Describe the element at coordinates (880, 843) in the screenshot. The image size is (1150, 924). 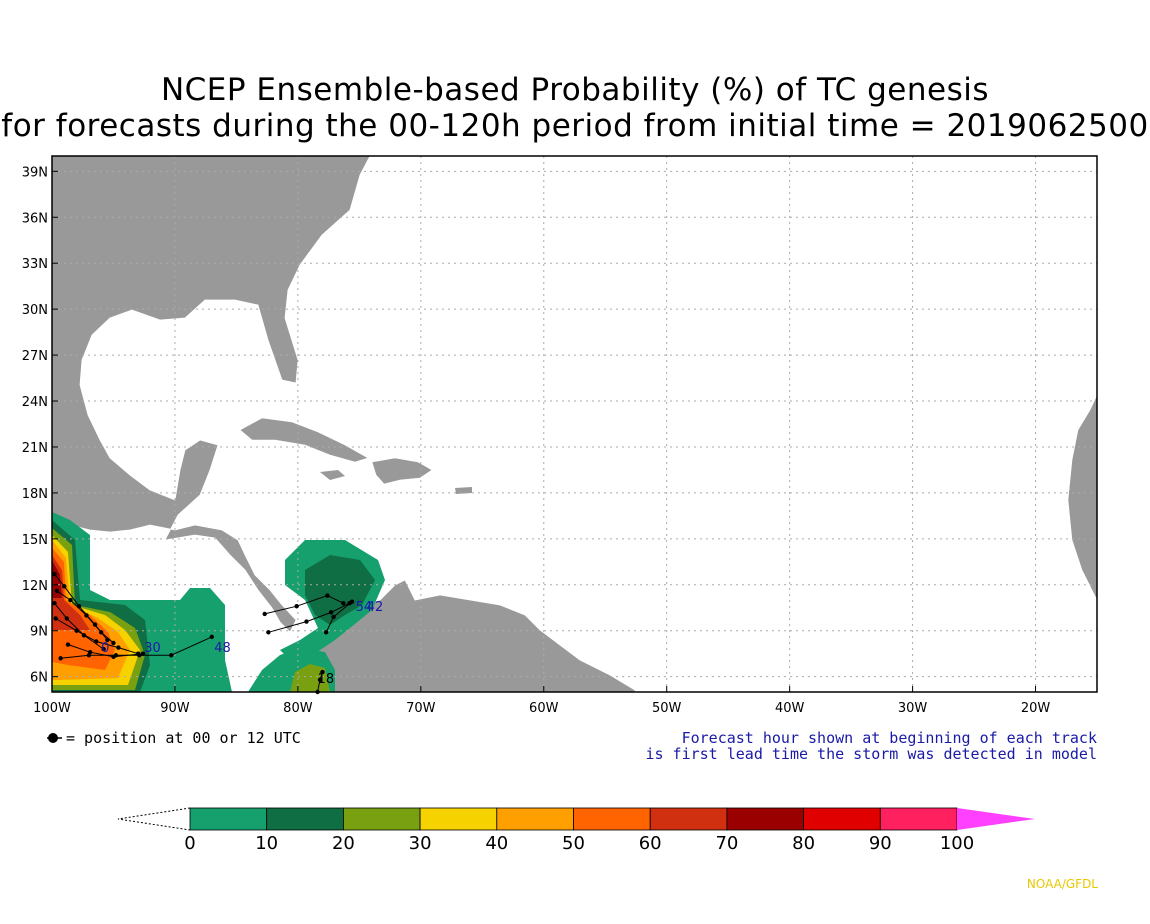
I see `colorbar-tick-label: 90` at that location.